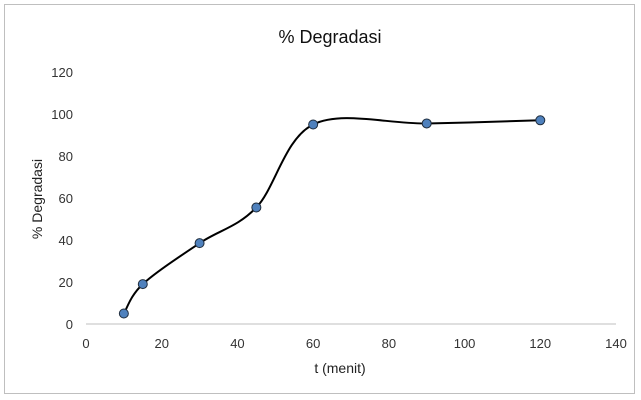  I want to click on x-tick-label: 80, so click(389, 343).